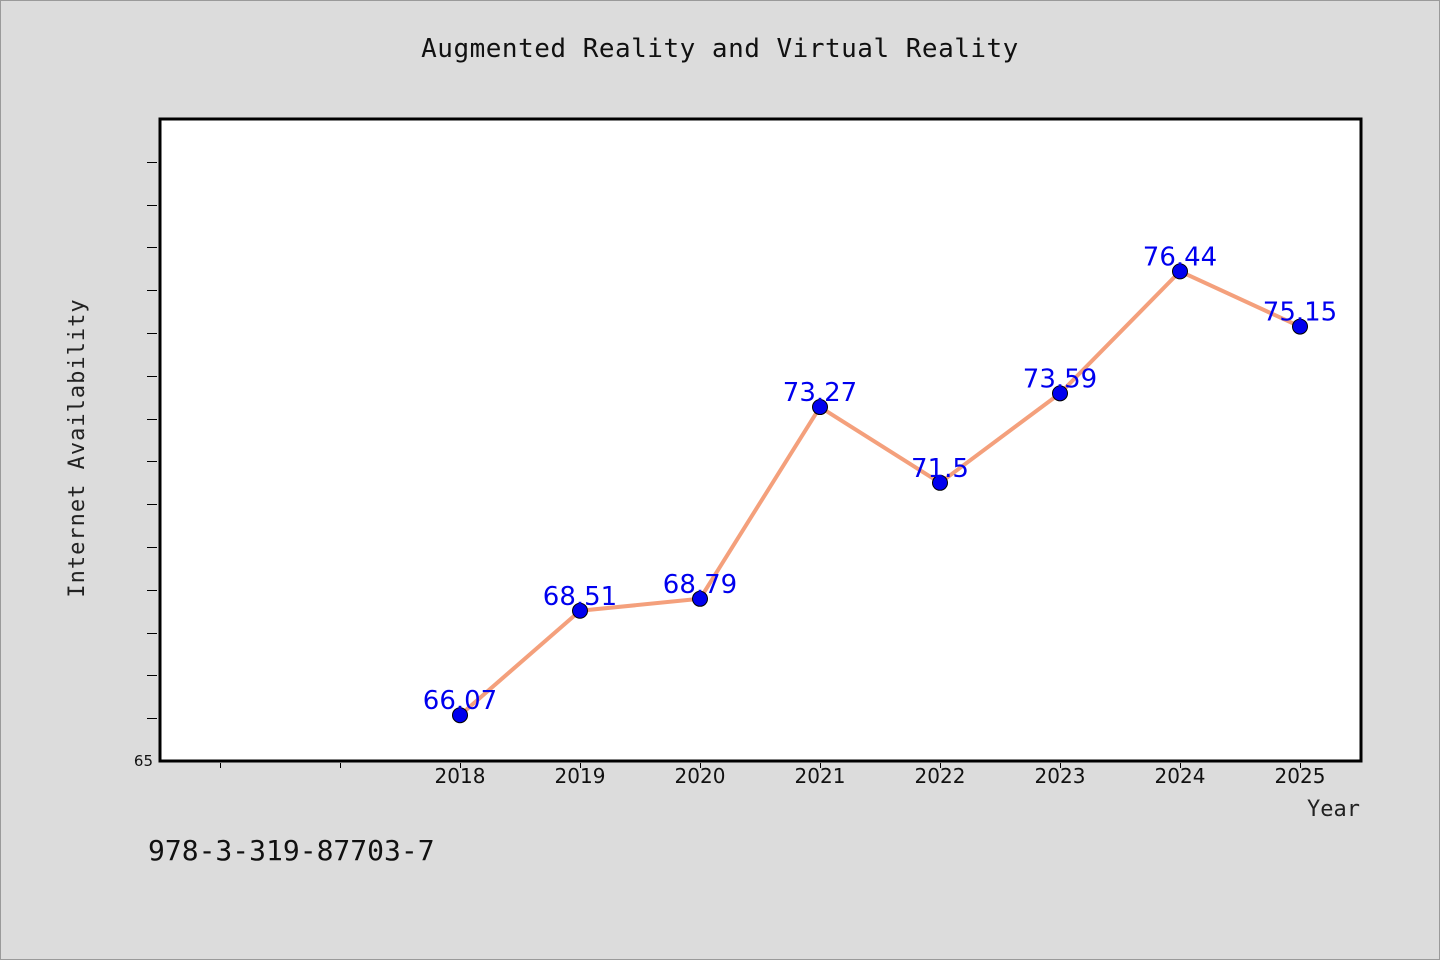 The image size is (1440, 960). Describe the element at coordinates (1180, 776) in the screenshot. I see `x-tick-label: 2024` at that location.